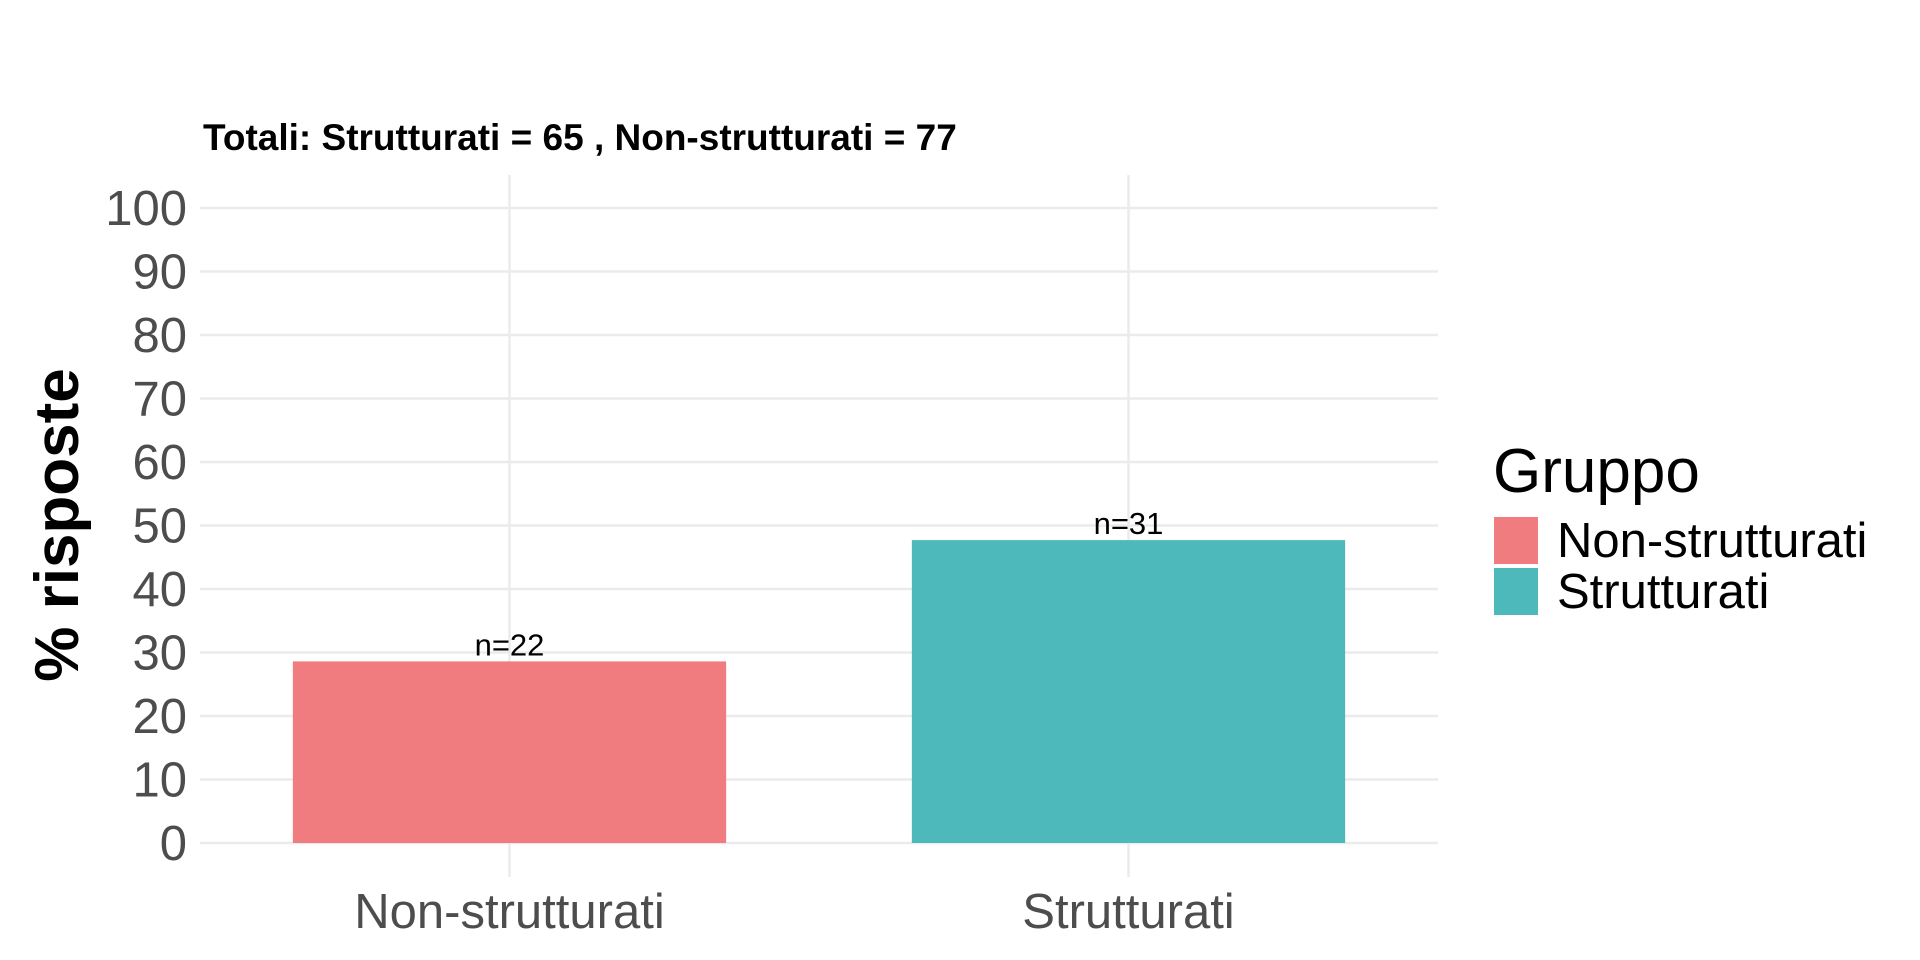 The image size is (1920, 960). What do you see at coordinates (1663, 592) in the screenshot?
I see `legend-label: Strutturati` at bounding box center [1663, 592].